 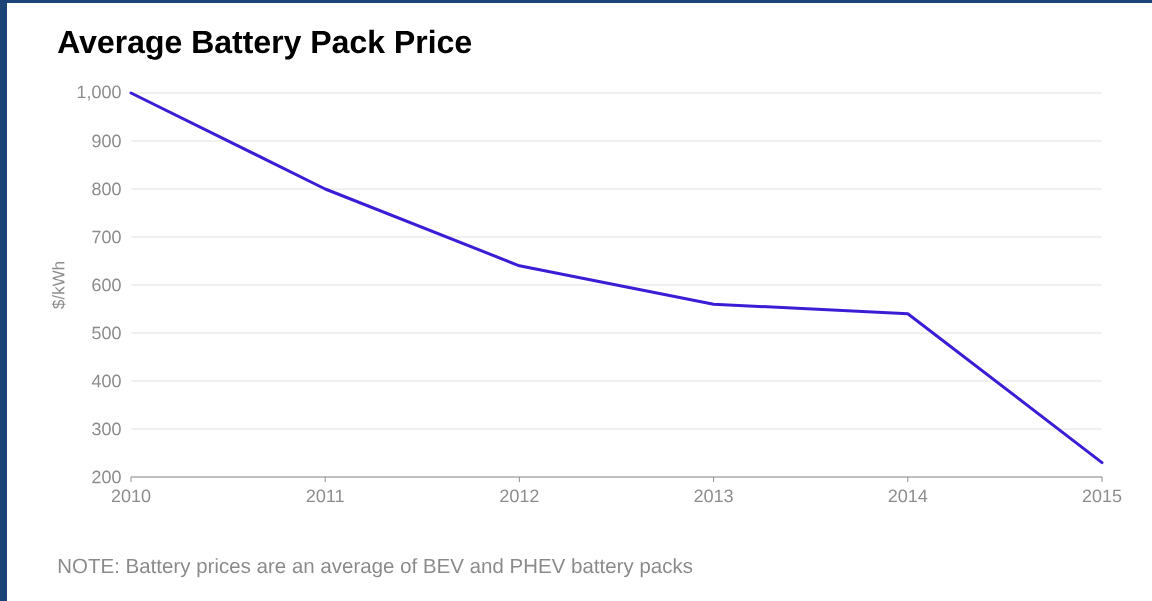 What do you see at coordinates (106, 285) in the screenshot?
I see `y-tick-label: 600` at bounding box center [106, 285].